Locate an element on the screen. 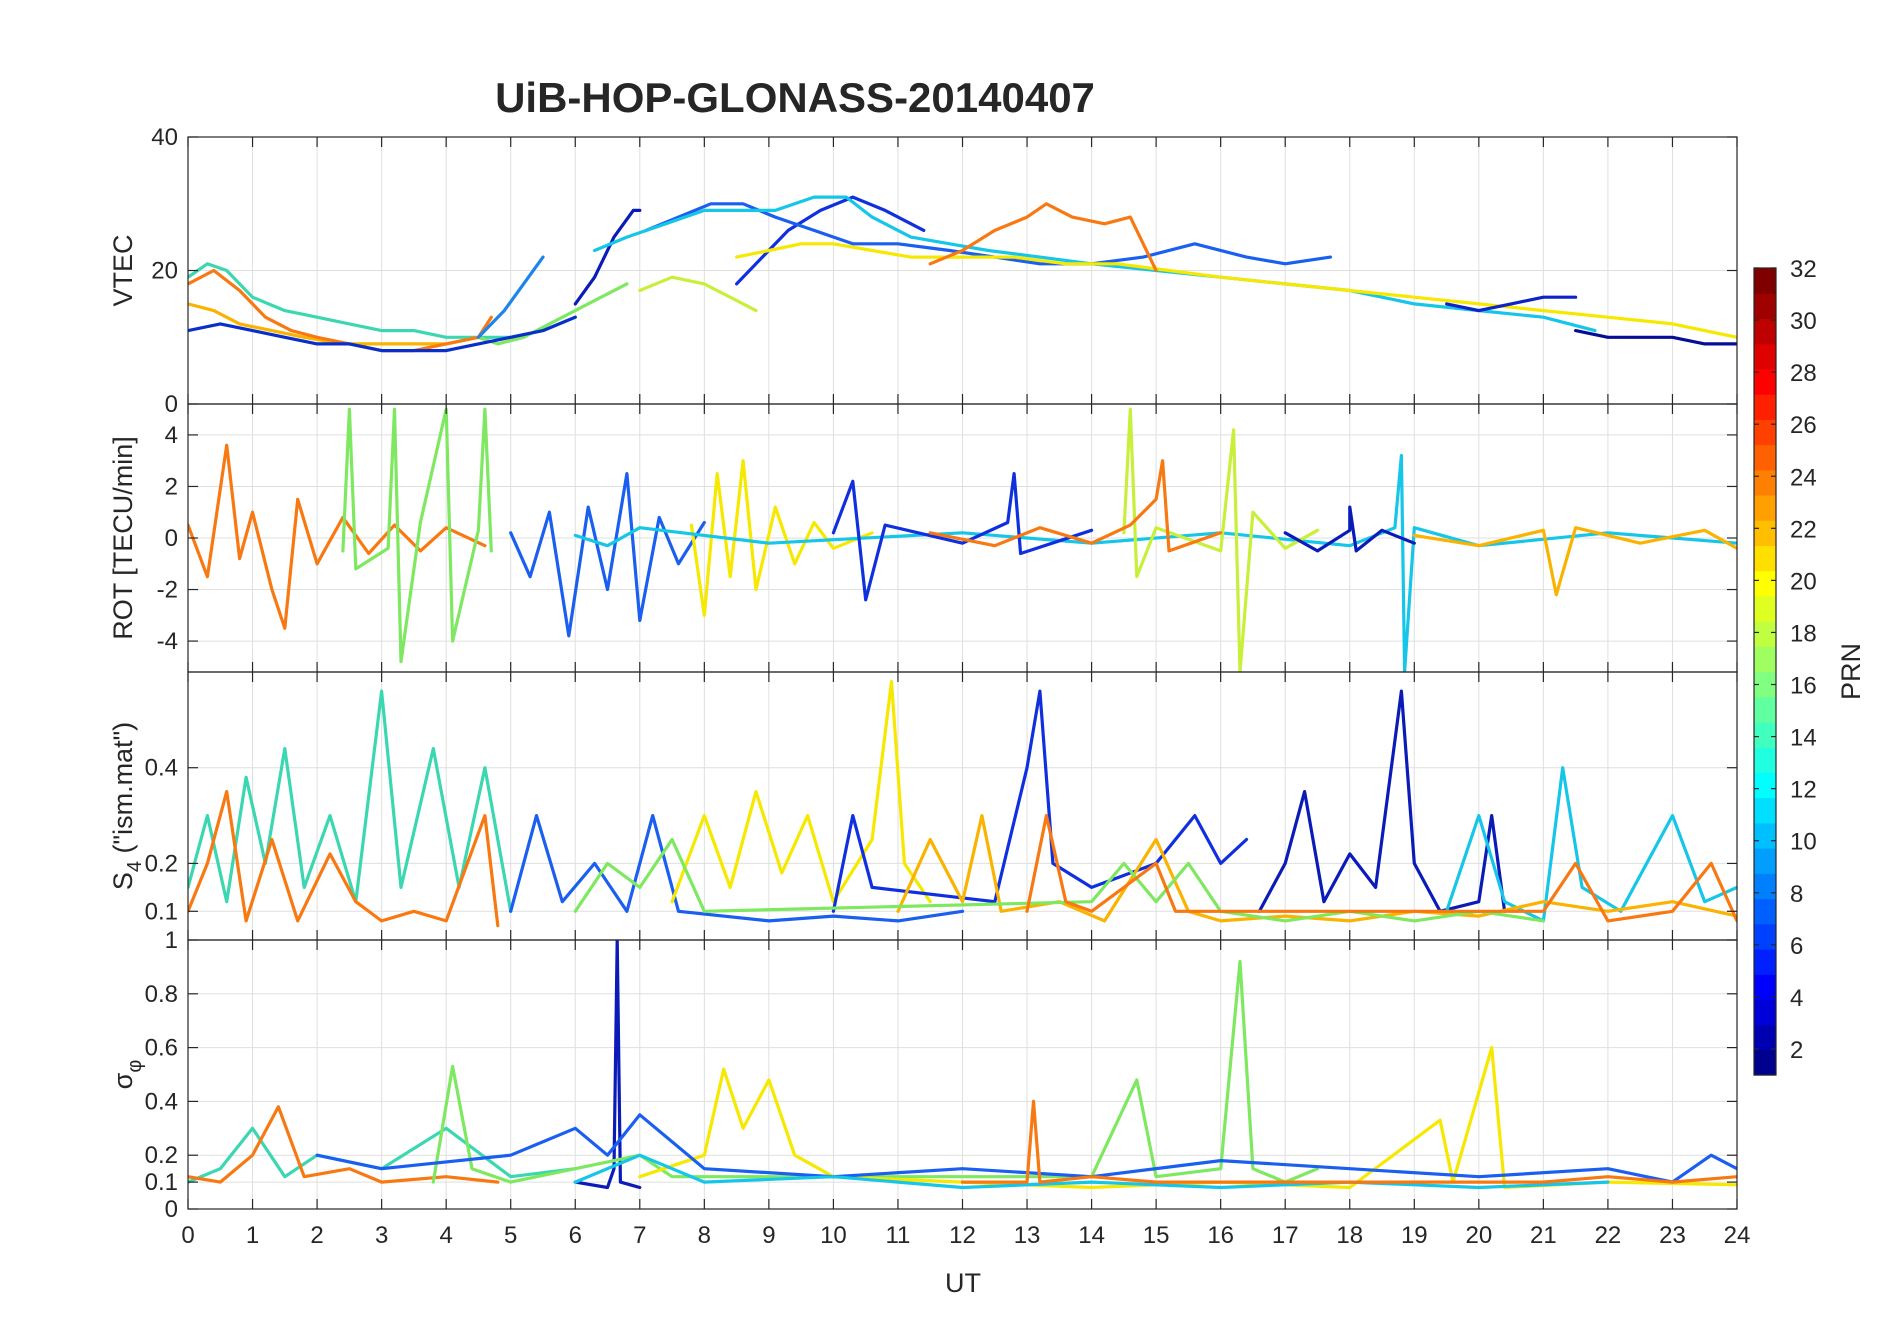 The width and height of the screenshot is (1902, 1330). x-tick-label: 20 is located at coordinates (1478, 1235).